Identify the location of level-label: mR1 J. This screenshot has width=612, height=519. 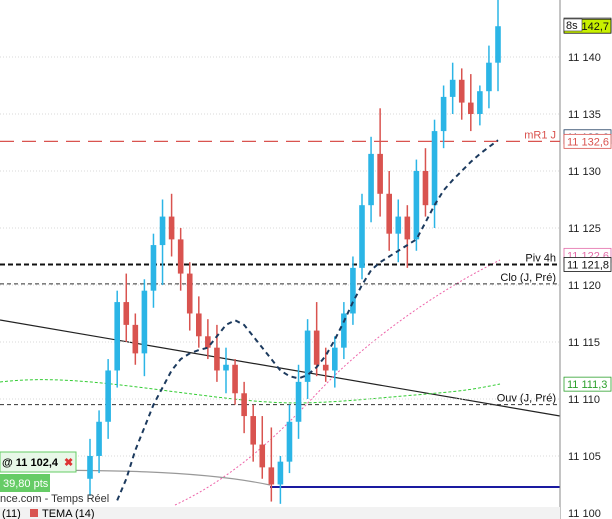
(540, 135).